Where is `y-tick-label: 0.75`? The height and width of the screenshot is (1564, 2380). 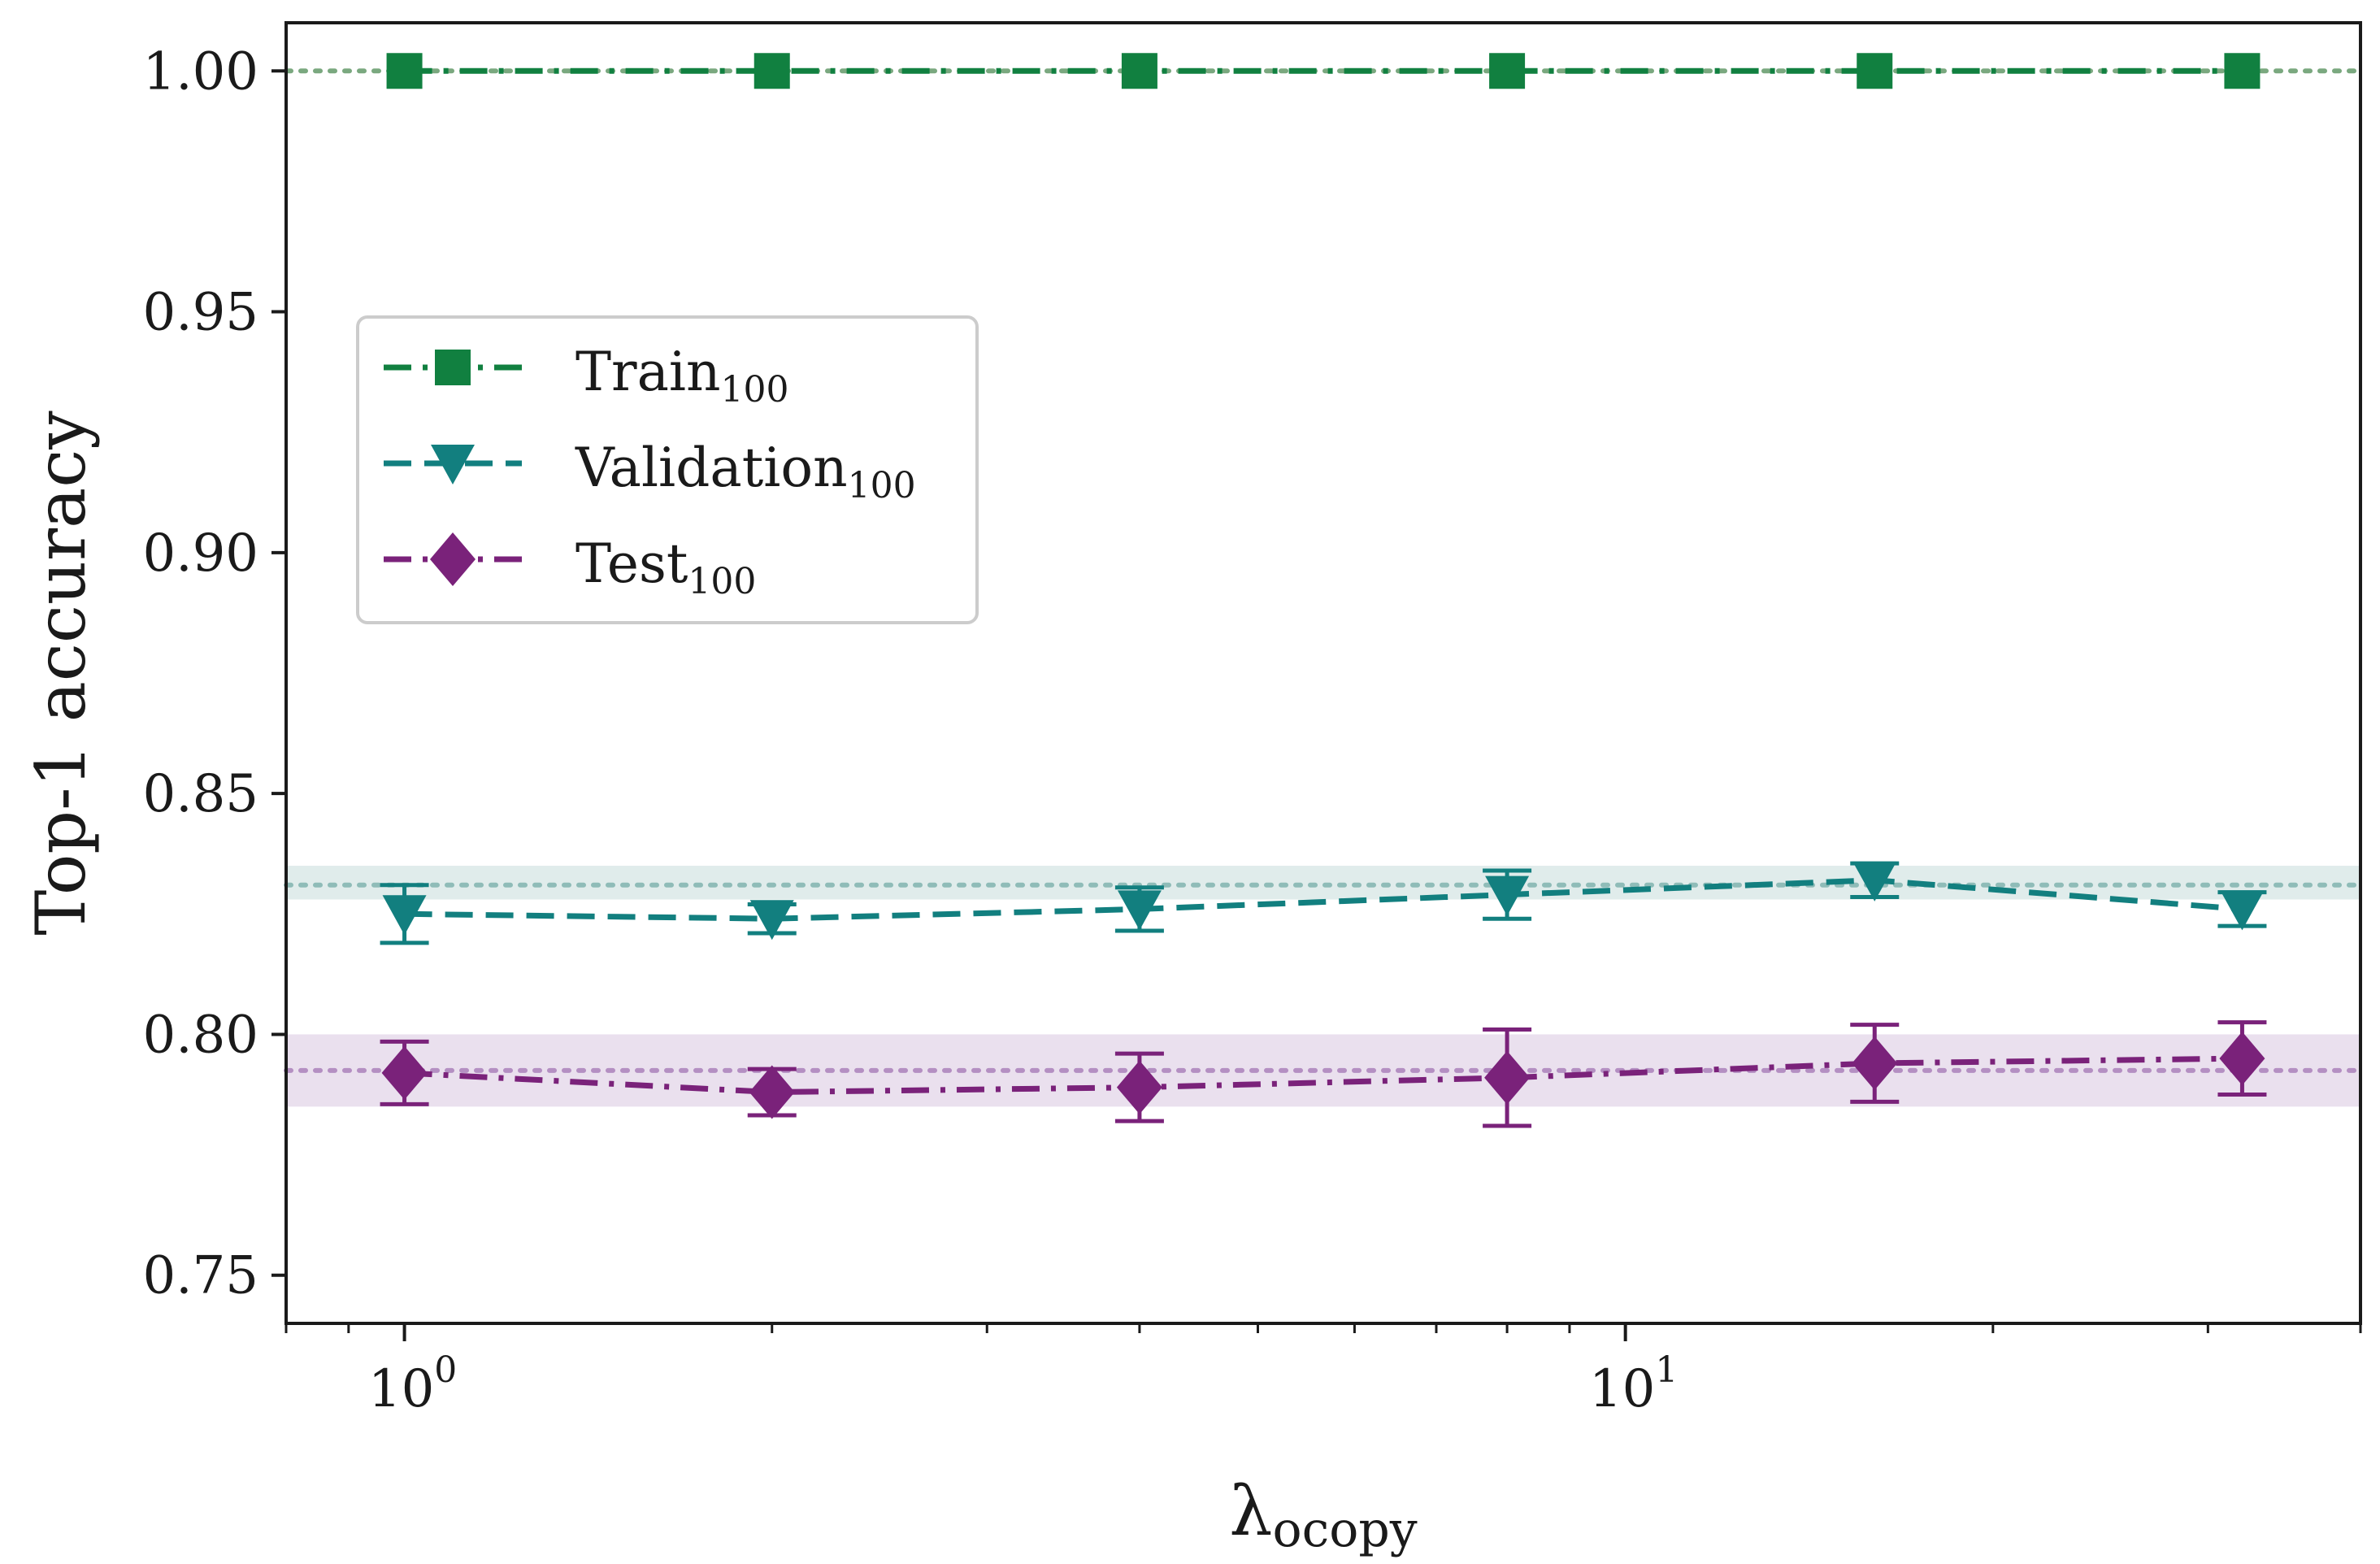
y-tick-label: 0.75 is located at coordinates (201, 1276).